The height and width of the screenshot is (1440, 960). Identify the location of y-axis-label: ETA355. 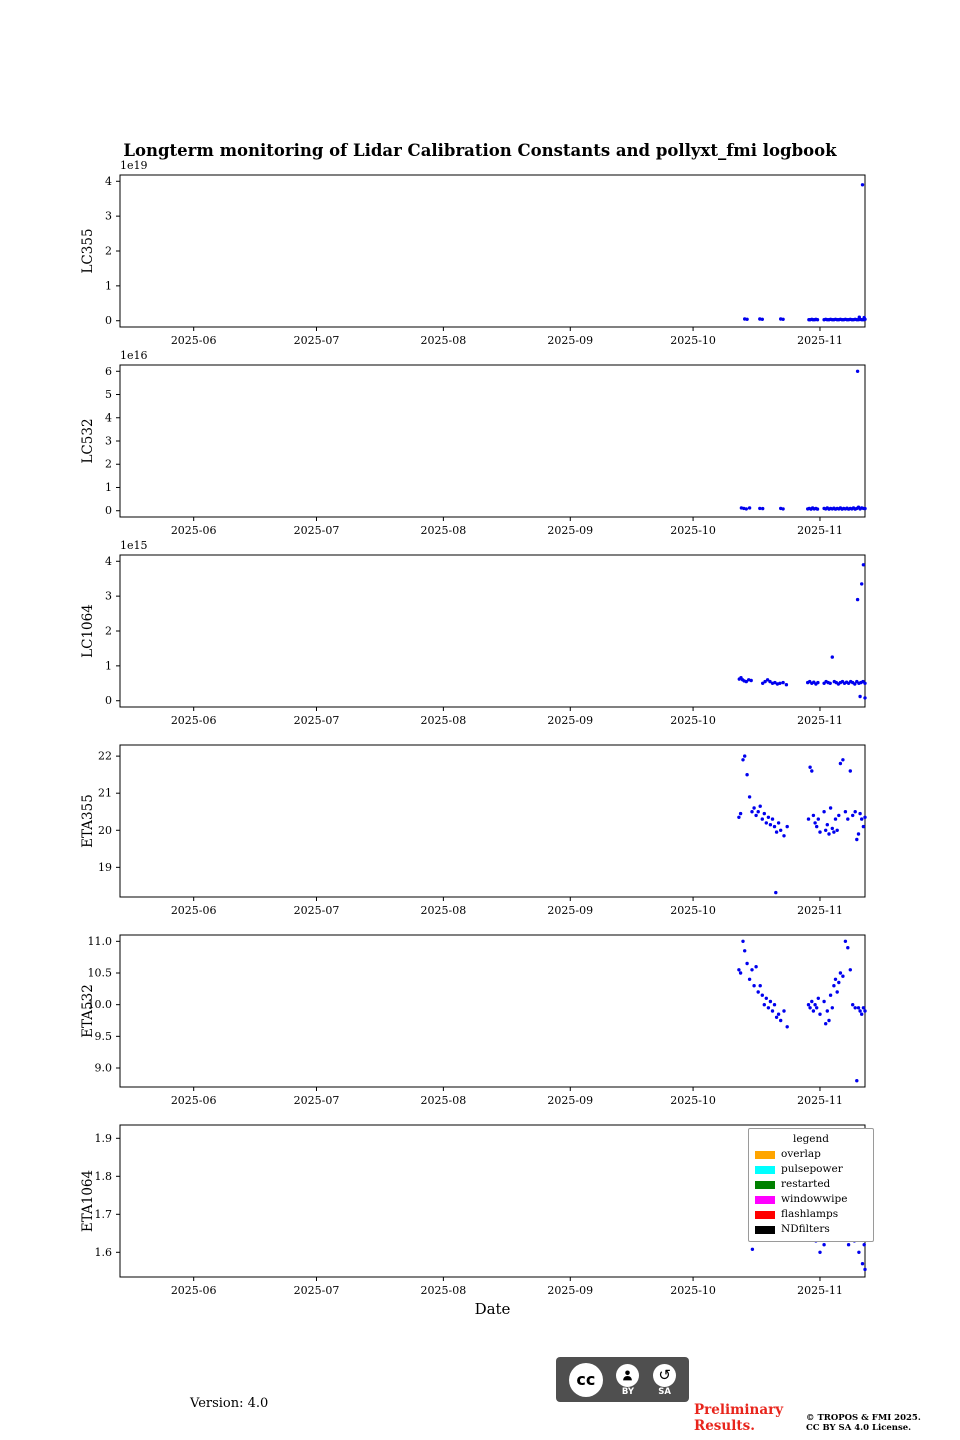
(88, 821).